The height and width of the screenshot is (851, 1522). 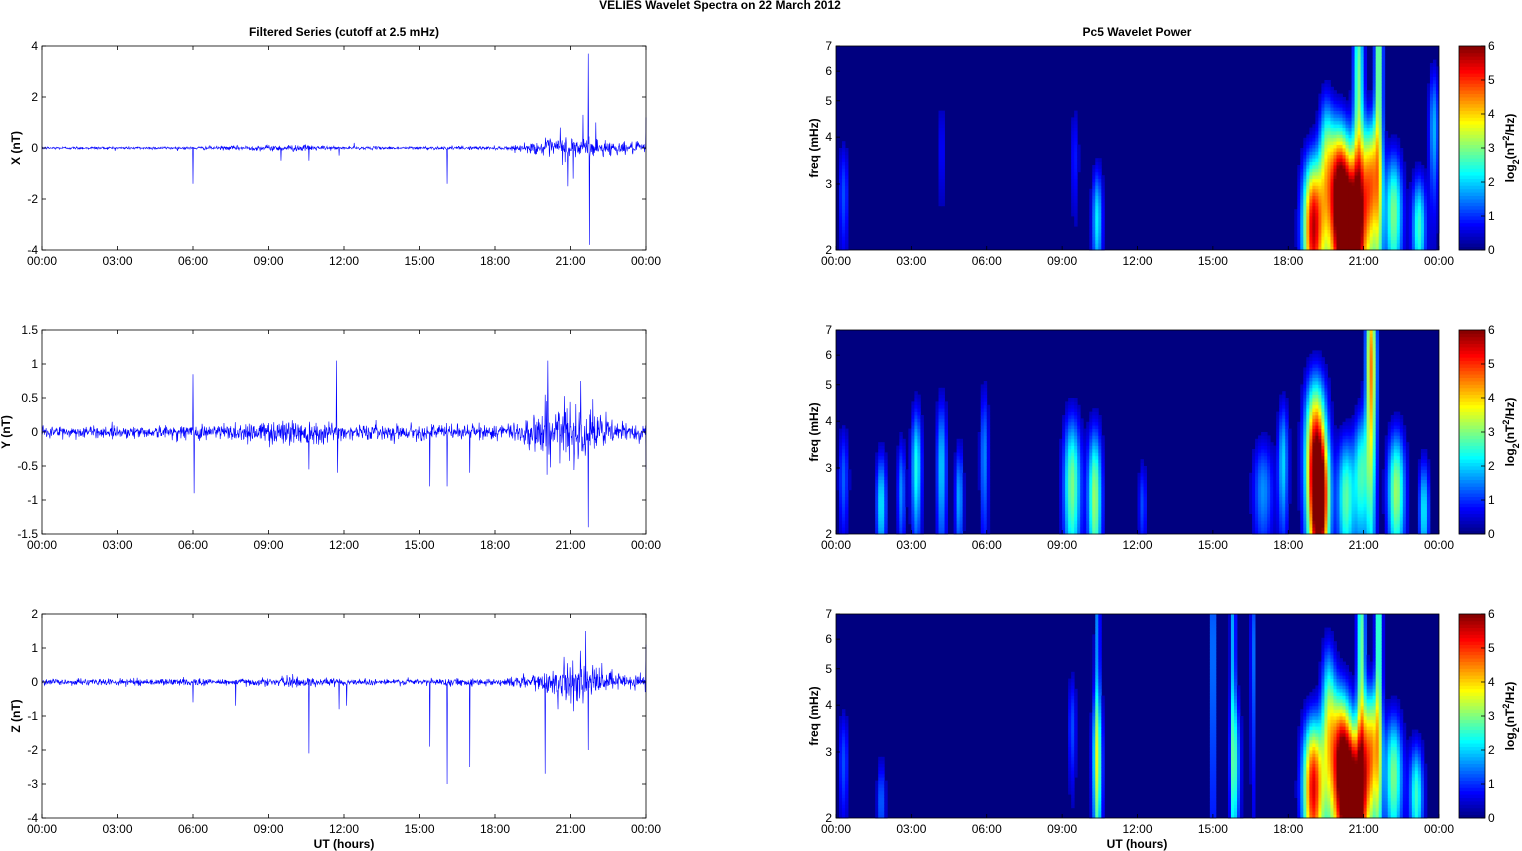 What do you see at coordinates (1472, 214) in the screenshot?
I see `colorbar-segment` at bounding box center [1472, 214].